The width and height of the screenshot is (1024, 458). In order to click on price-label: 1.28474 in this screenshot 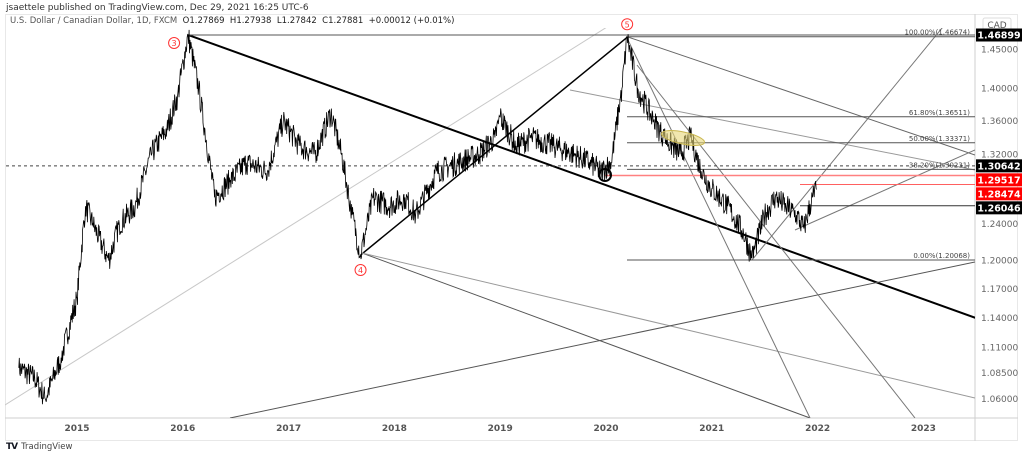, I will do `click(999, 194)`.